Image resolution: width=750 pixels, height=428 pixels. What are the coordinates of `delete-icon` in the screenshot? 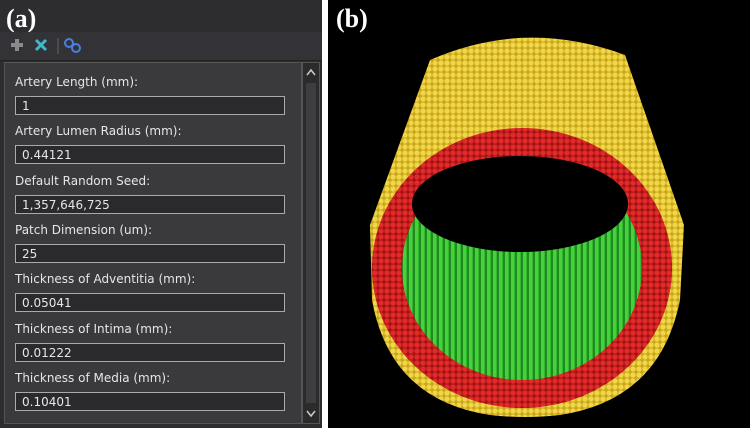 It's located at (41, 45).